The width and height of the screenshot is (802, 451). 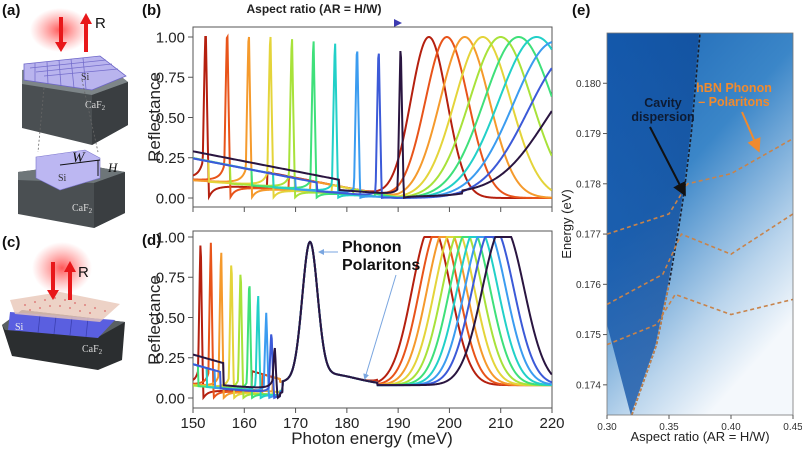 What do you see at coordinates (62, 178) in the screenshot?
I see `si-label-unit: Si` at bounding box center [62, 178].